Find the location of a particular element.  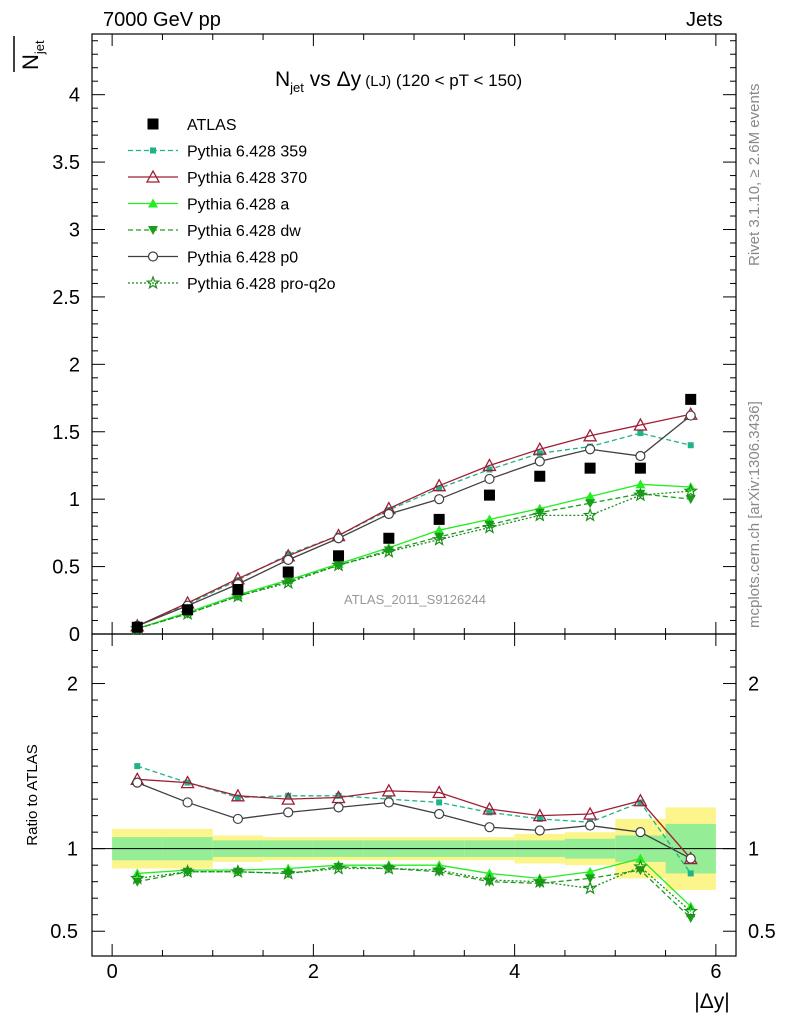

x-tick-label: 2 is located at coordinates (313, 972).